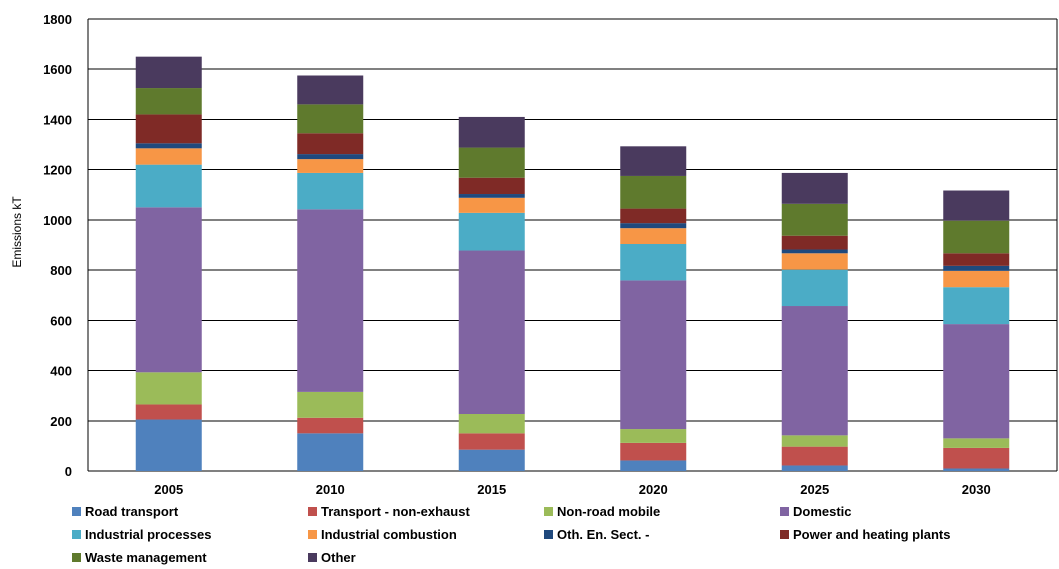 The width and height of the screenshot is (1059, 569). Describe the element at coordinates (603, 534) in the screenshot. I see `legend-label: Oth. En. Sect. -` at that location.